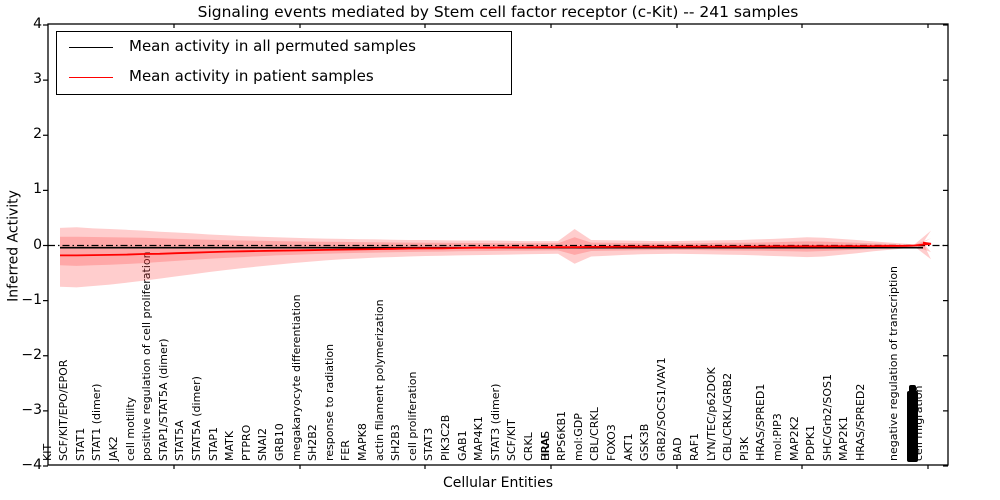  Describe the element at coordinates (498, 483) in the screenshot. I see `x-axis-label: Cellular Entities` at that location.